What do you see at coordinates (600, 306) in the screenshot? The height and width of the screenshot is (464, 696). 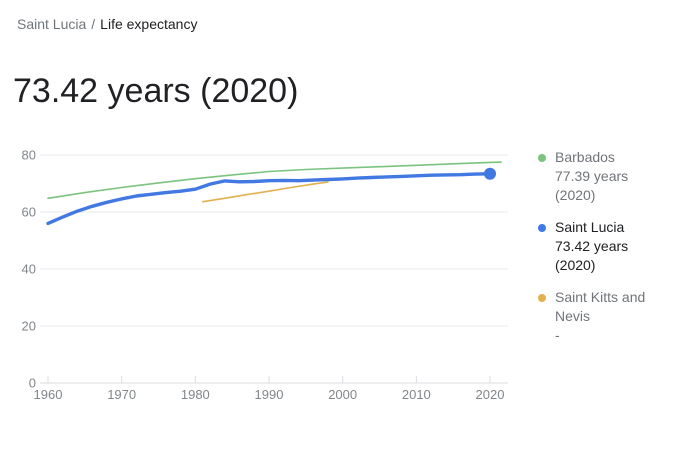 I see `legend-country: Saint Kitts and Nevis` at bounding box center [600, 306].